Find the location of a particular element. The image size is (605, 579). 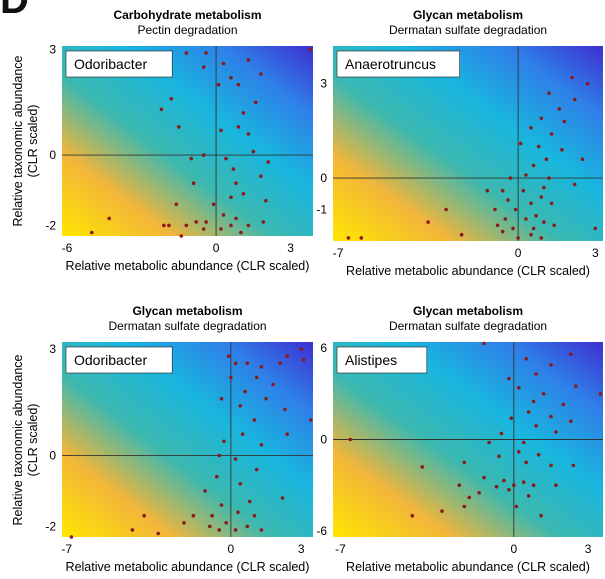

y-tick-label: 6 is located at coordinates (323, 348).